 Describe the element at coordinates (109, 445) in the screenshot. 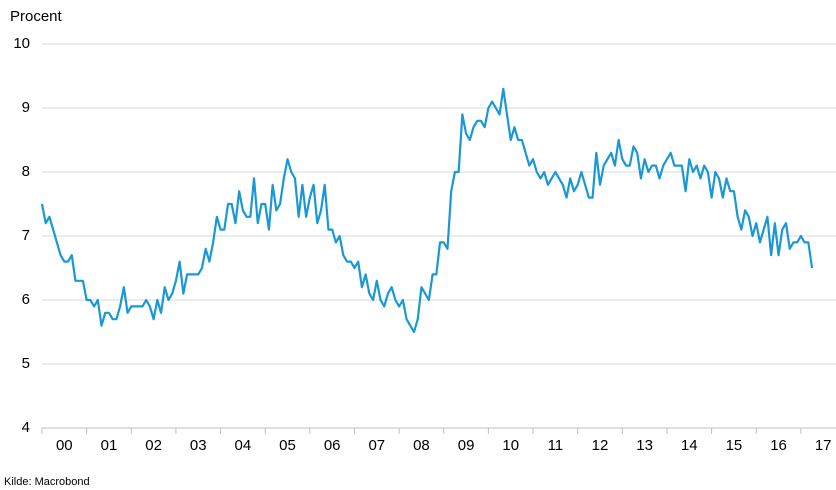

I see `x-tick-label: 01` at that location.